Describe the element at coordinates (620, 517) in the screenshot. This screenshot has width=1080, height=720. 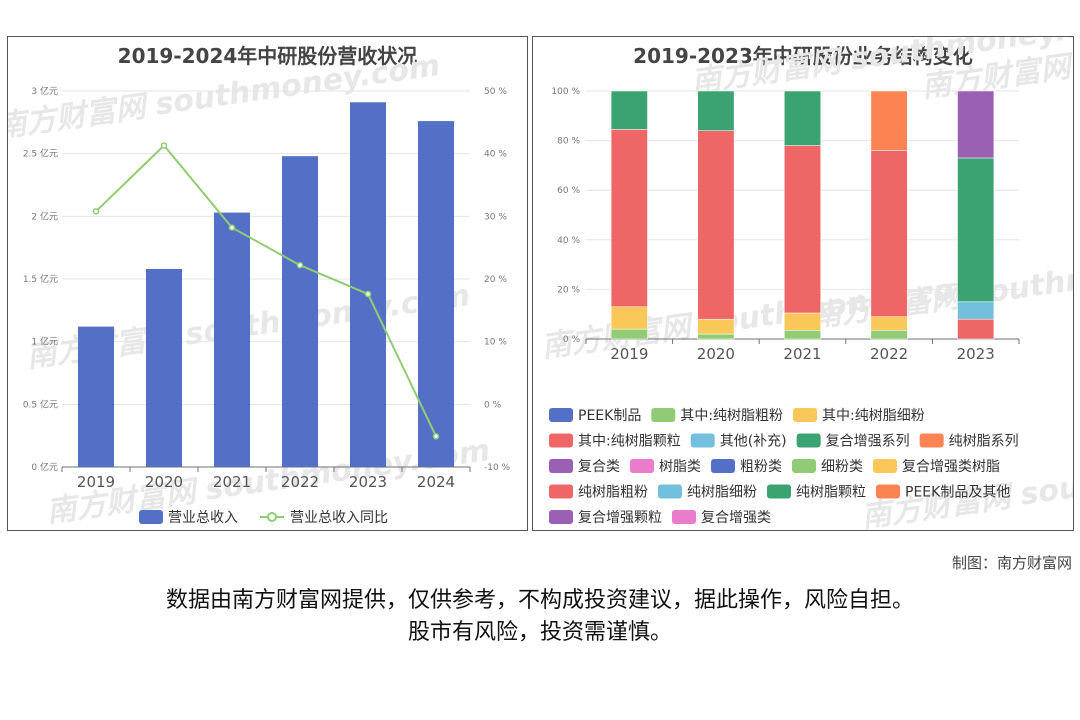
I see `legend-label: 复合增强颗粒` at that location.